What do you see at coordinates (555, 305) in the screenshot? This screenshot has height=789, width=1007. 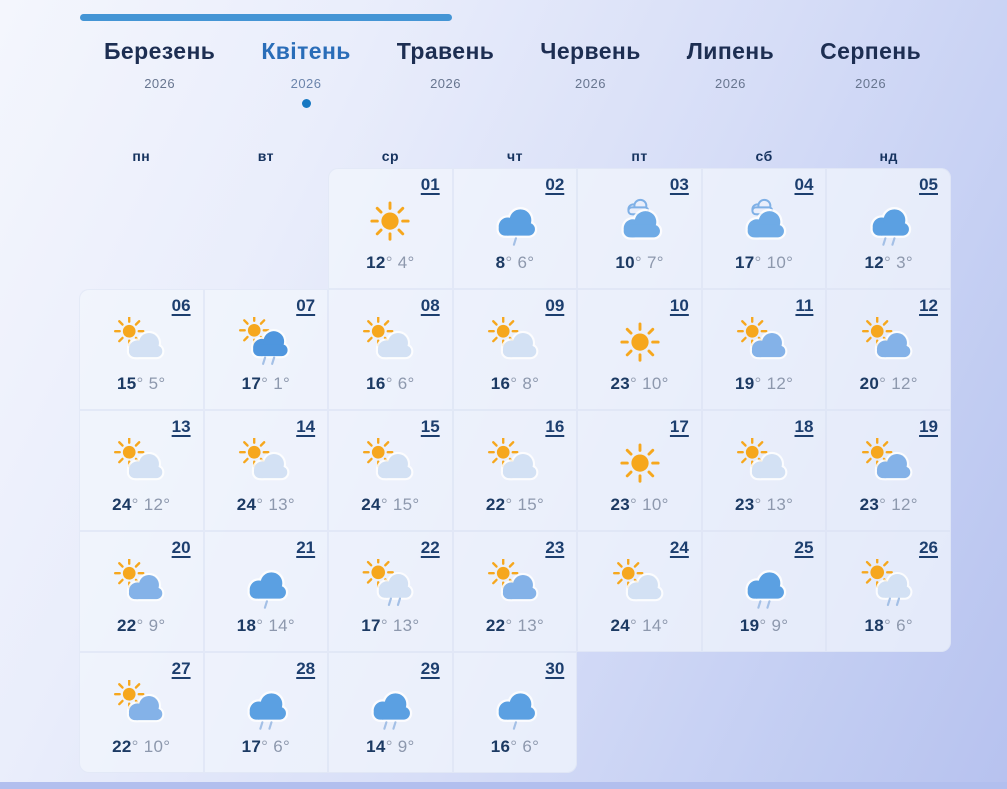 I see `day-number-link: 09` at bounding box center [555, 305].